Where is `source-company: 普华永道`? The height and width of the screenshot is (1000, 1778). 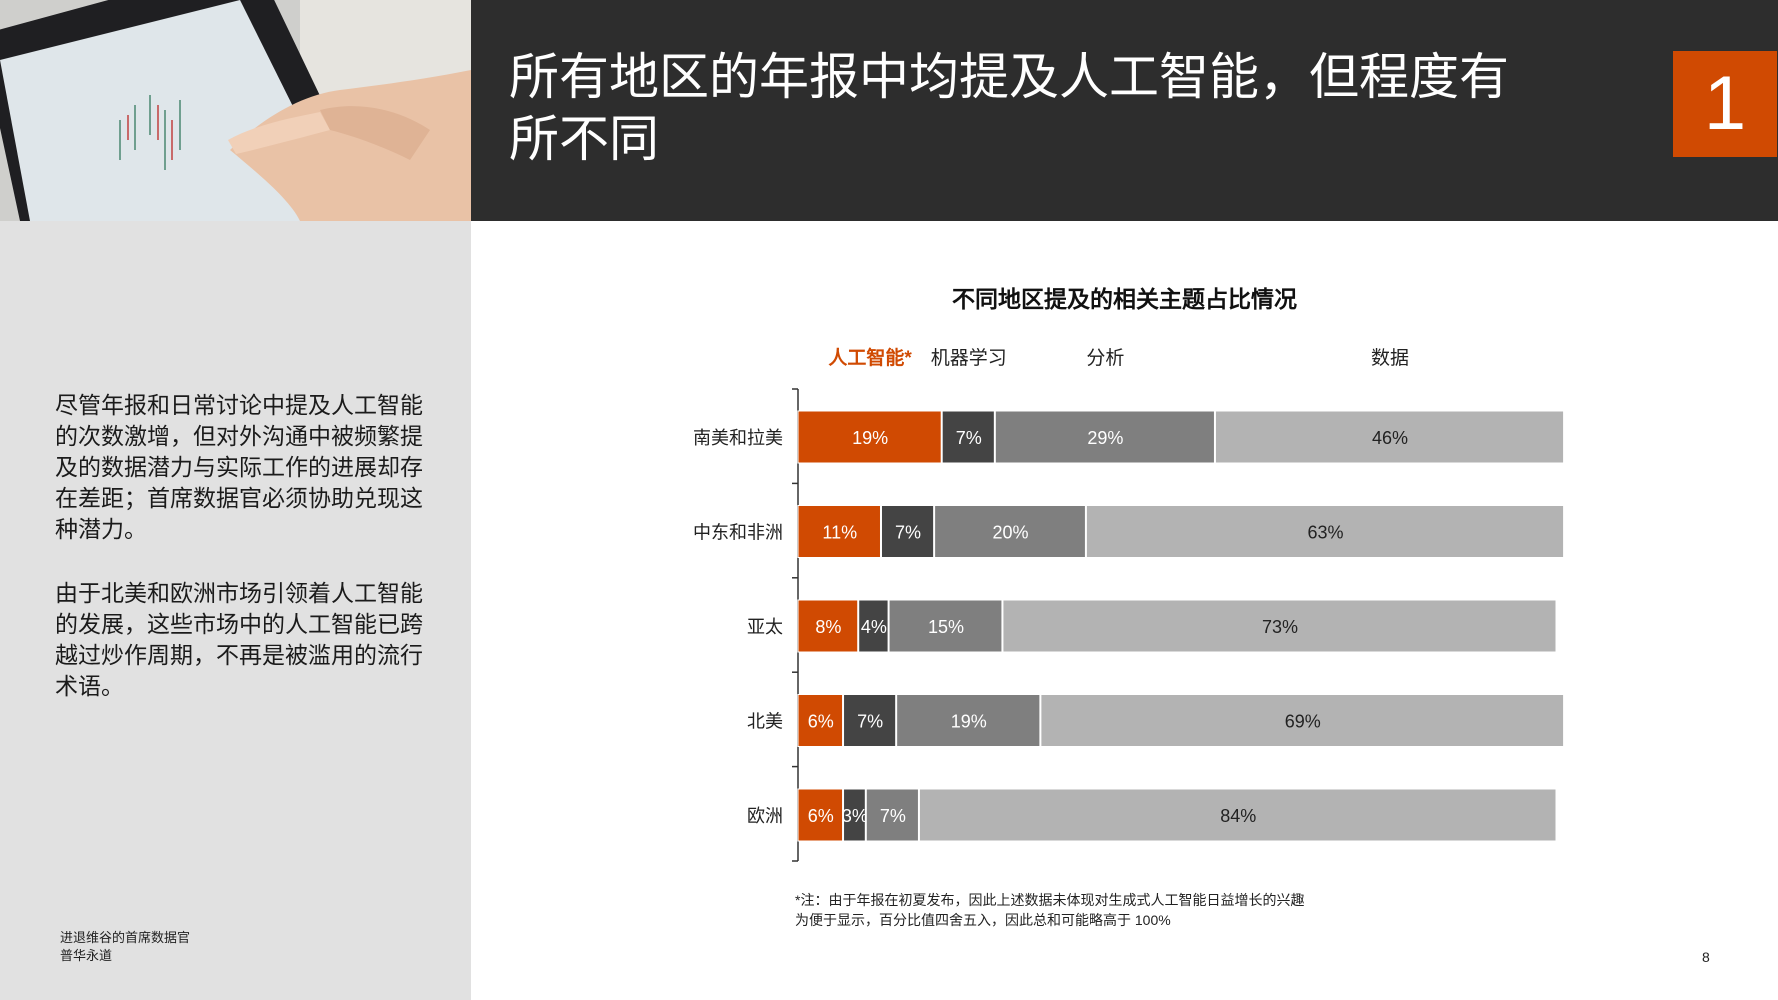 source-company: 普华永道 is located at coordinates (86, 956).